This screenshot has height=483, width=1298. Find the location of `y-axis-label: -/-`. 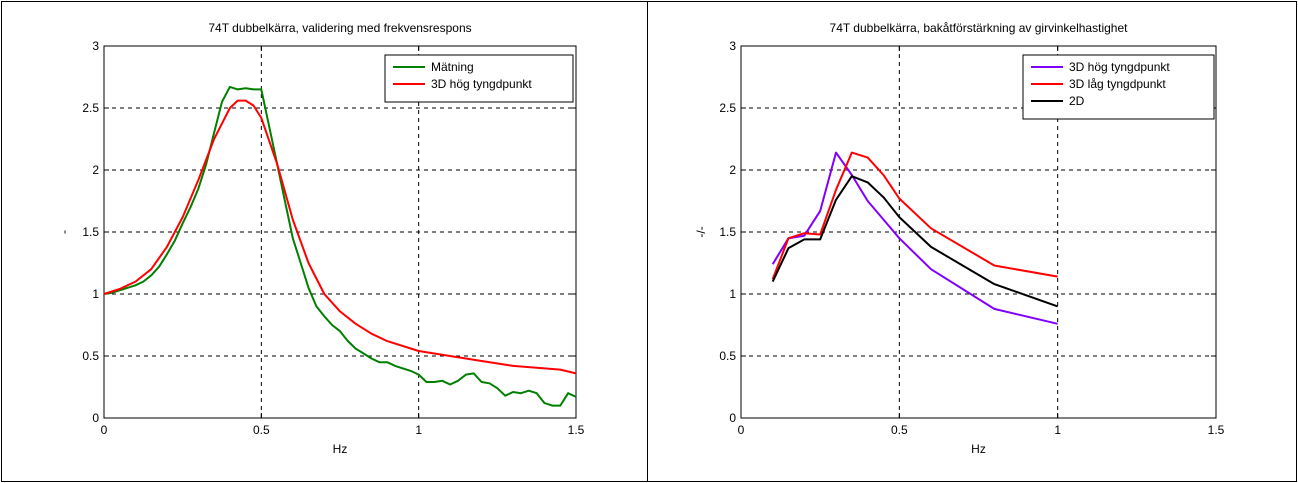

y-axis-label: -/- is located at coordinates (701, 231).